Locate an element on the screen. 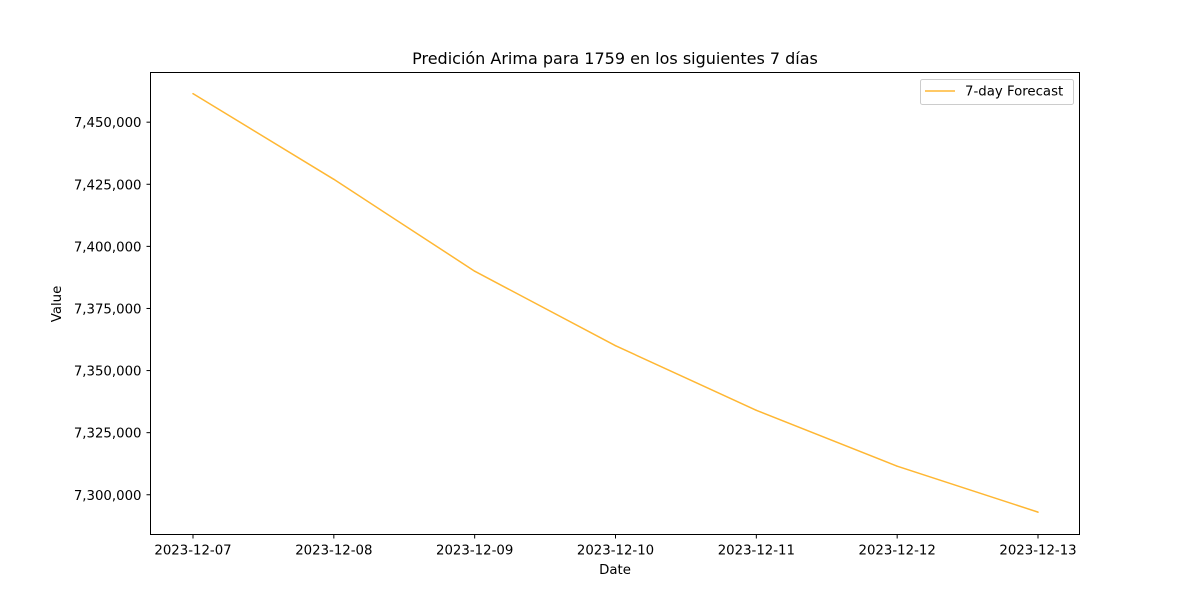  x-tick-label: 2023-12-09 is located at coordinates (474, 551).